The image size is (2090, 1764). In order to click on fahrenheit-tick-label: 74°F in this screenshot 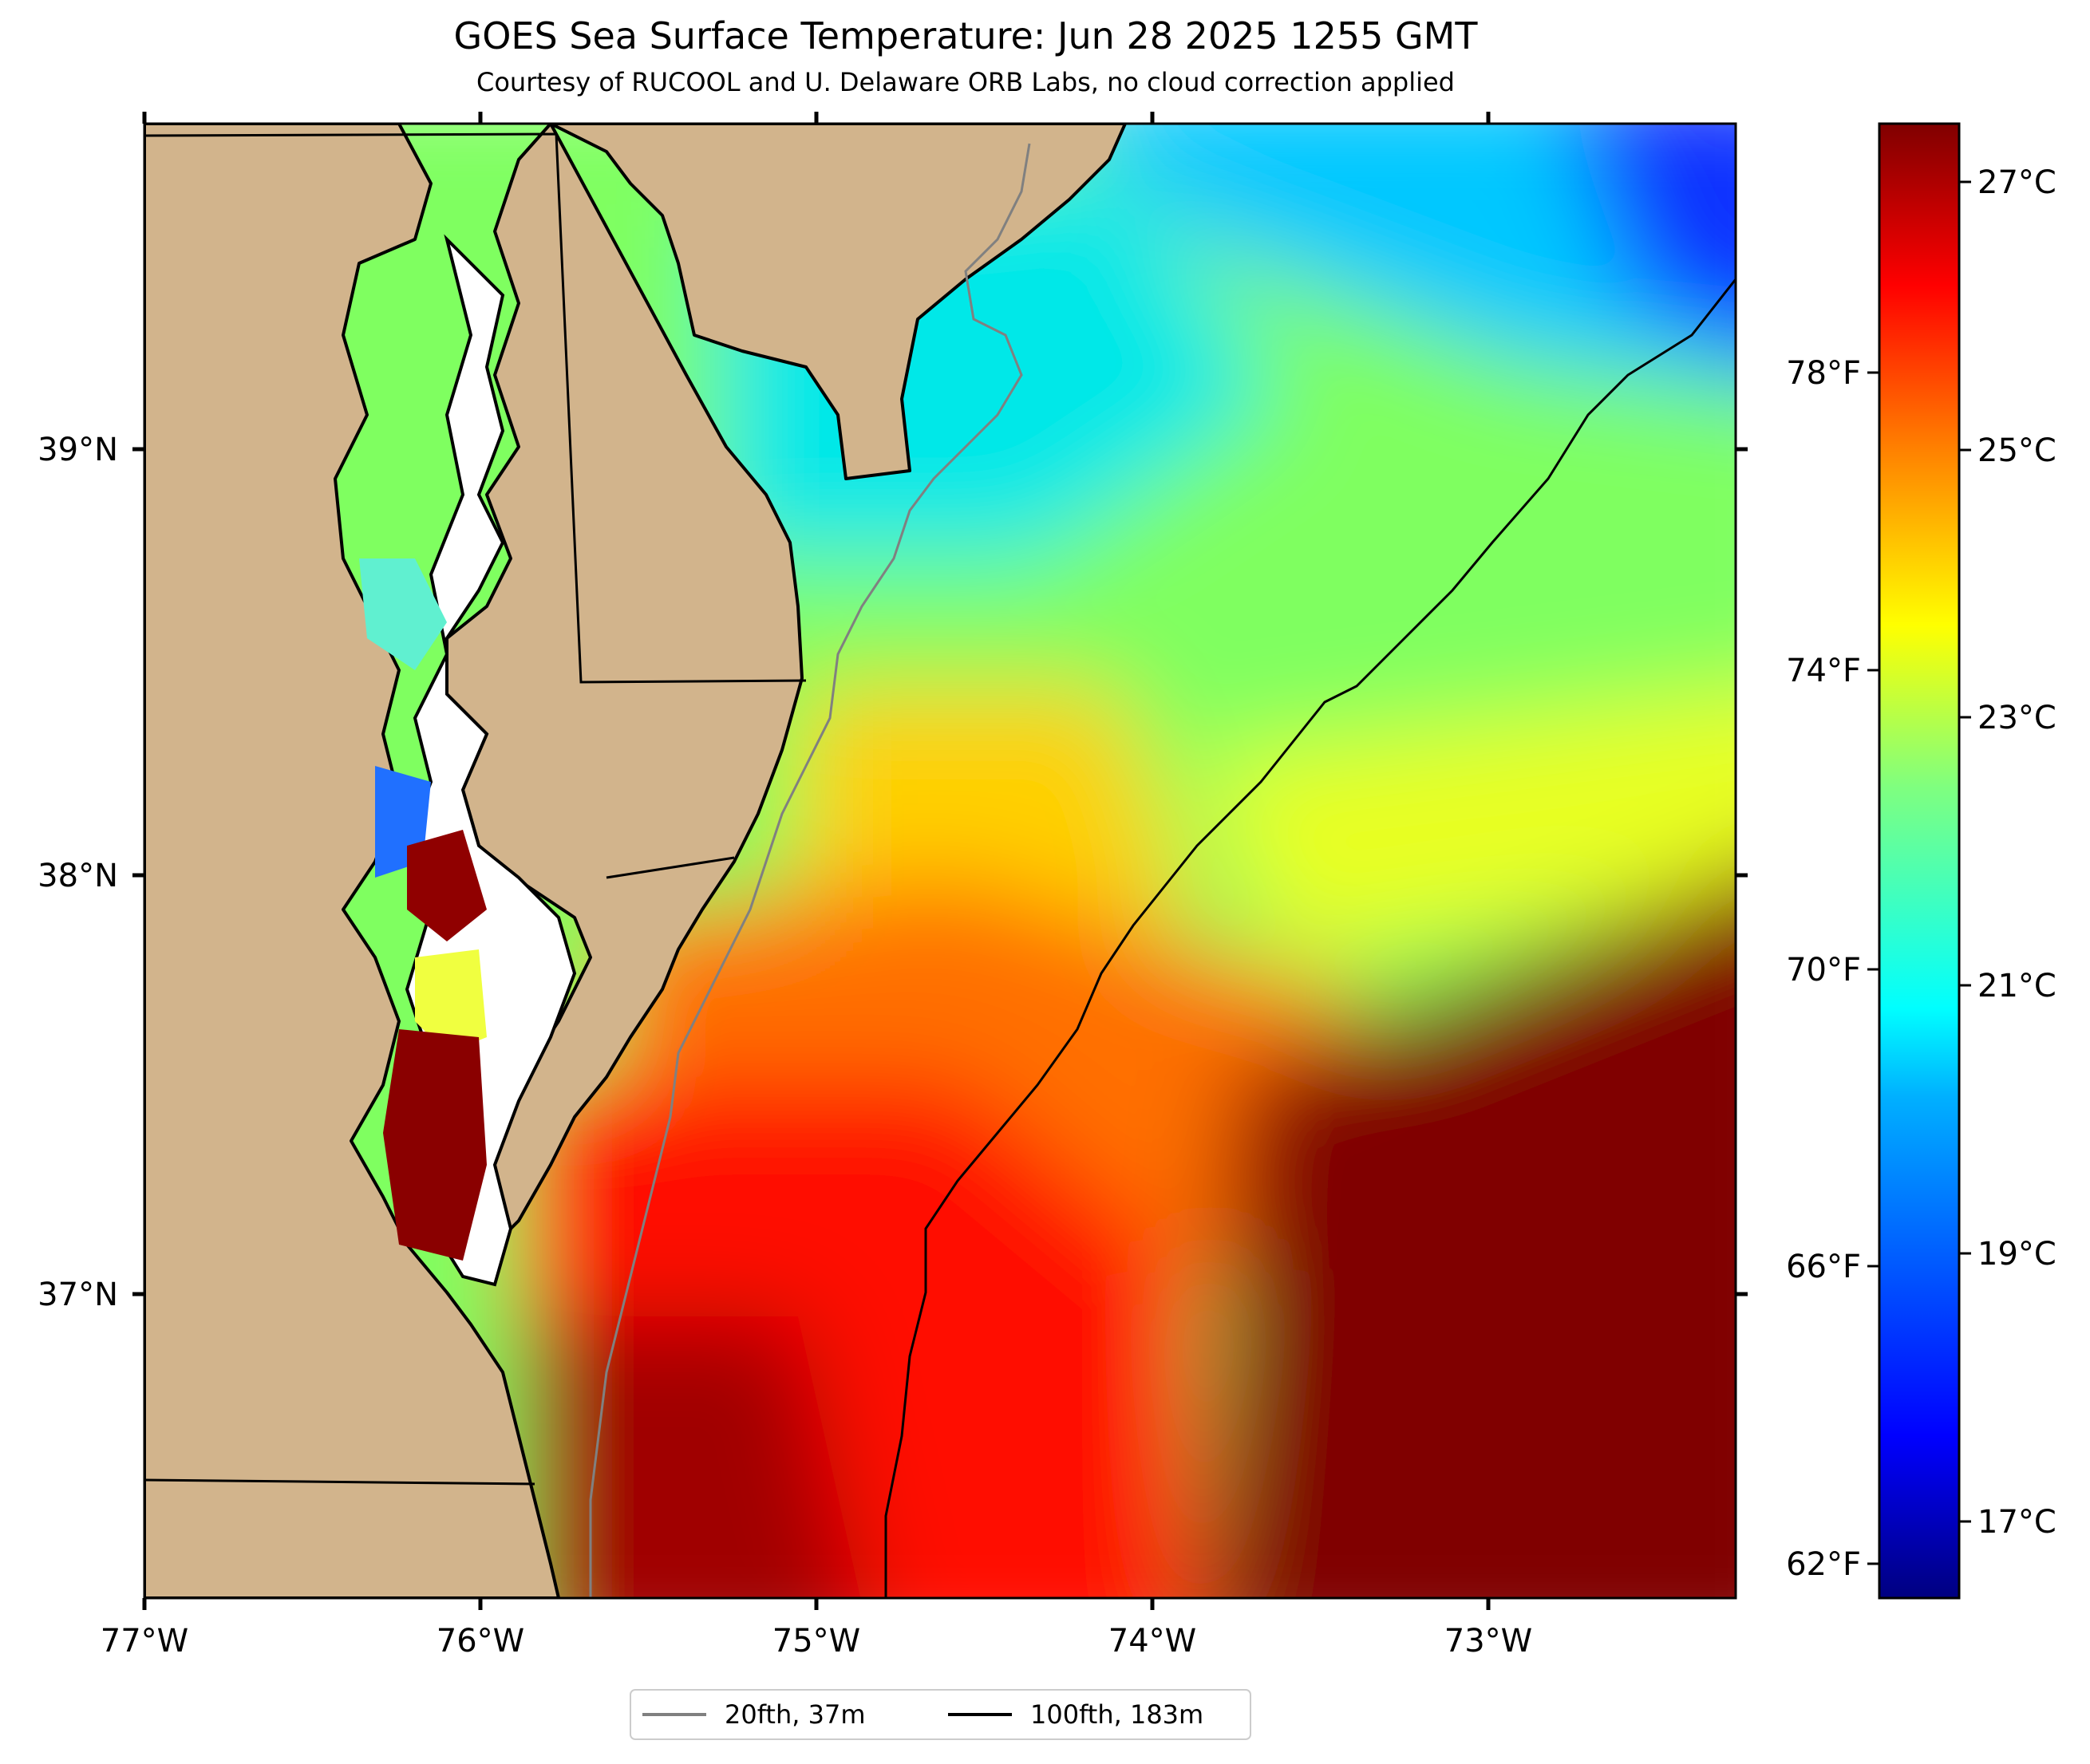, I will do `click(1823, 671)`.